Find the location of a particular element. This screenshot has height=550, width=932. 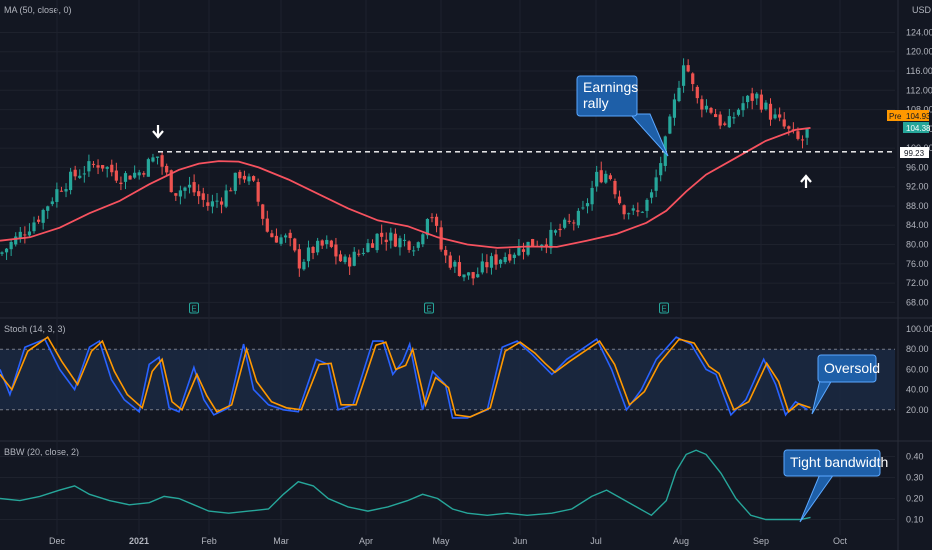

time-tick-label: Jun is located at coordinates (520, 541).